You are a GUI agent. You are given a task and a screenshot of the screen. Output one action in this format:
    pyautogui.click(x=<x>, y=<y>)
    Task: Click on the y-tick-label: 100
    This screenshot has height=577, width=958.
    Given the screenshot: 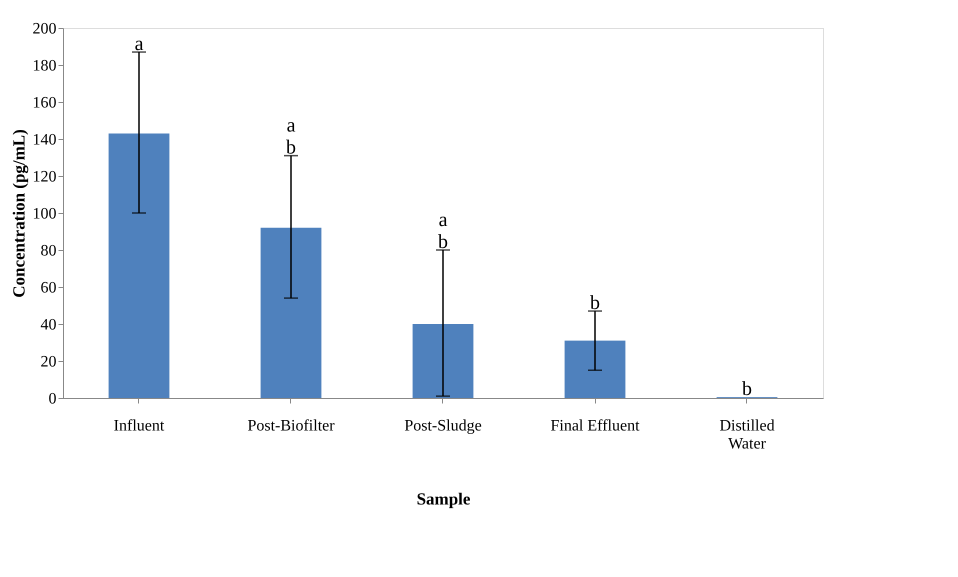 What is the action you would take?
    pyautogui.click(x=44, y=214)
    